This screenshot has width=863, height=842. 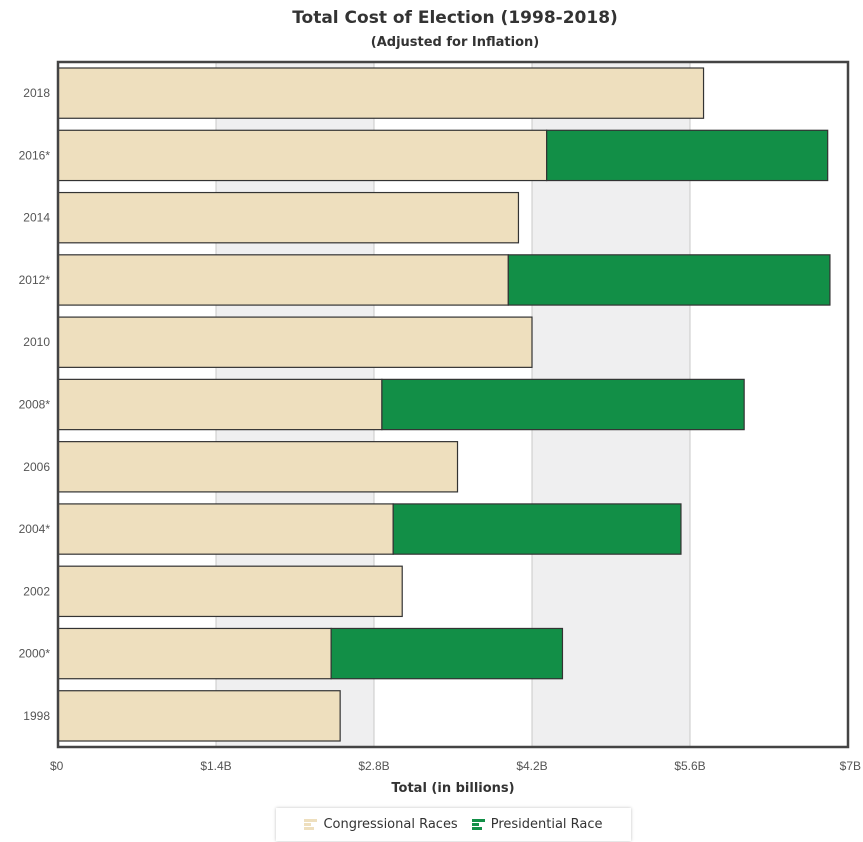 What do you see at coordinates (220, 404) in the screenshot?
I see `bar-congressional-2008` at bounding box center [220, 404].